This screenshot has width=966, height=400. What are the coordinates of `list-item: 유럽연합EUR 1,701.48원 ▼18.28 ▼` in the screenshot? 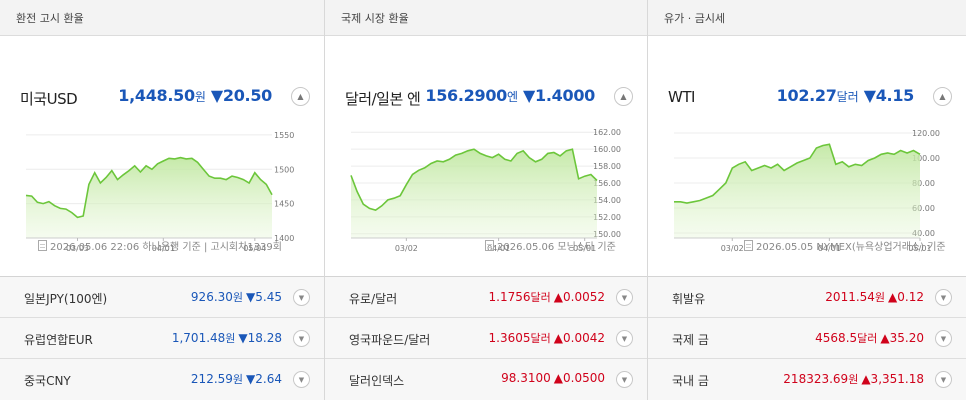 It's located at (162, 338).